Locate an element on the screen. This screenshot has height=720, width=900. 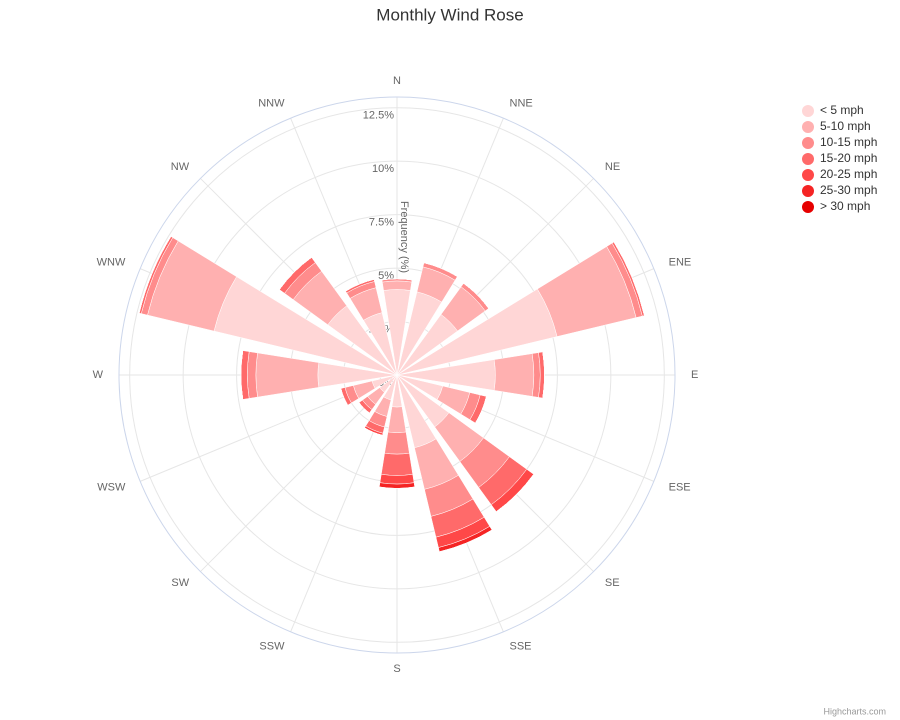
direction-label: N is located at coordinates (397, 81).